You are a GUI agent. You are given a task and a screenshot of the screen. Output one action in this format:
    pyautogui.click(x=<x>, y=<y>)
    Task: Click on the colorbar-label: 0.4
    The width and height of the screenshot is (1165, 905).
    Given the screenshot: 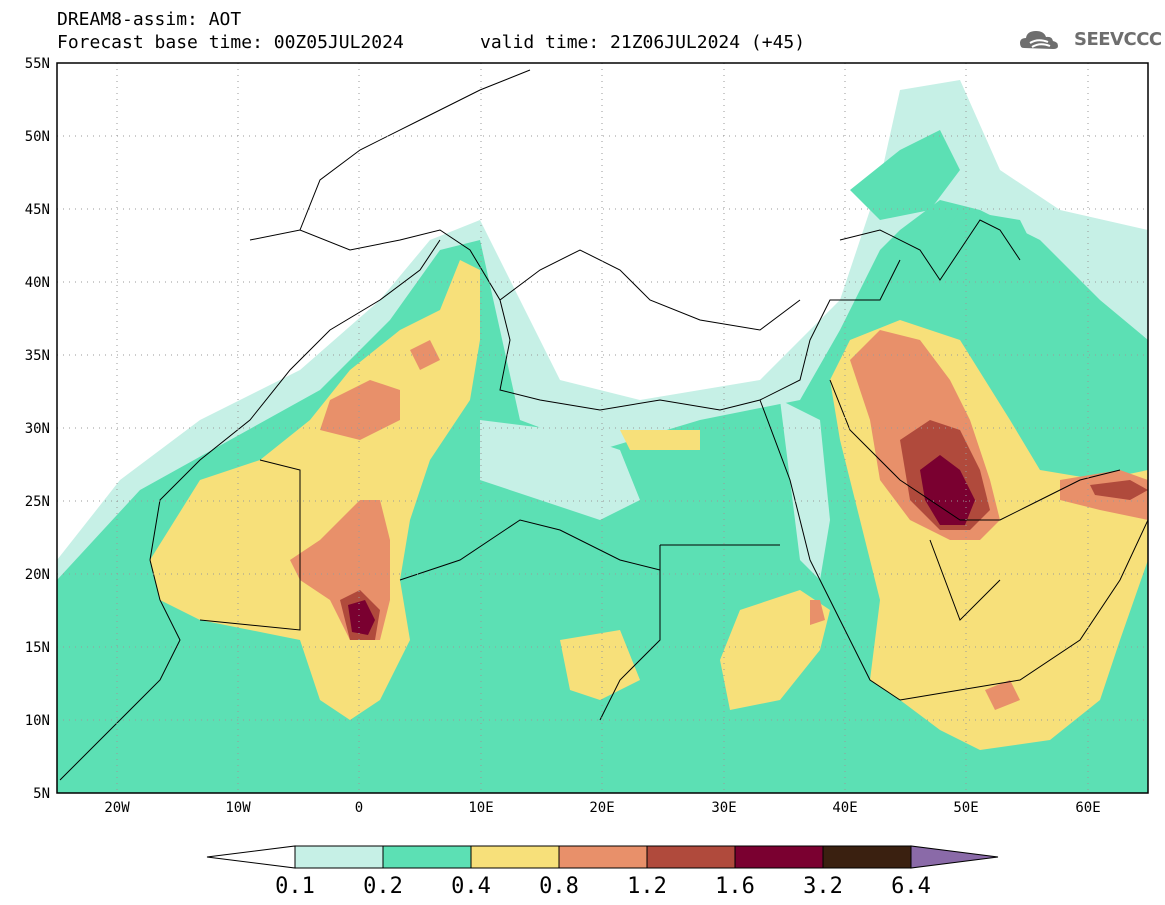 What is the action you would take?
    pyautogui.click(x=471, y=886)
    